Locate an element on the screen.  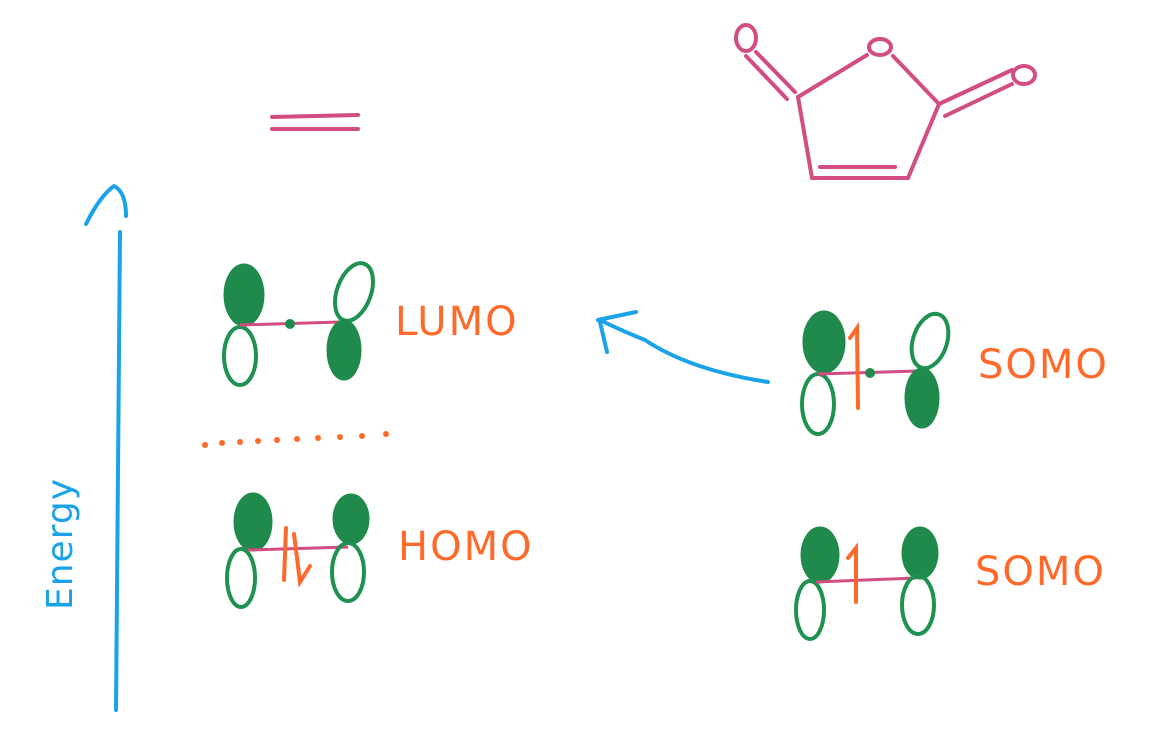
somo-lower-label: SOMO is located at coordinates (1040, 572).